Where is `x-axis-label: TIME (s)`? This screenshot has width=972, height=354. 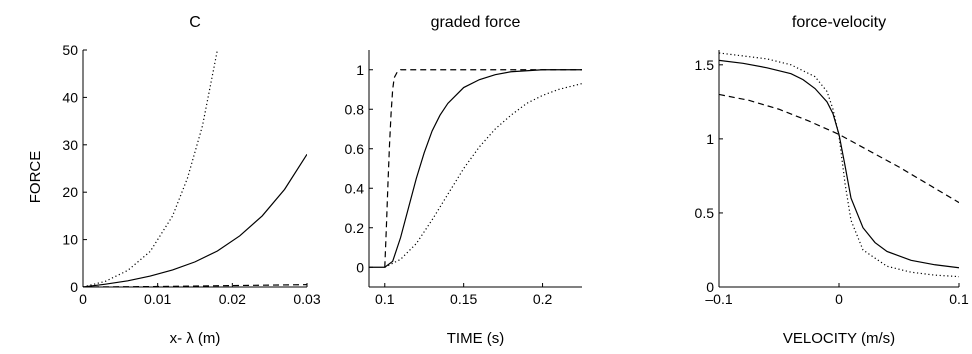 x-axis-label: TIME (s) is located at coordinates (476, 338).